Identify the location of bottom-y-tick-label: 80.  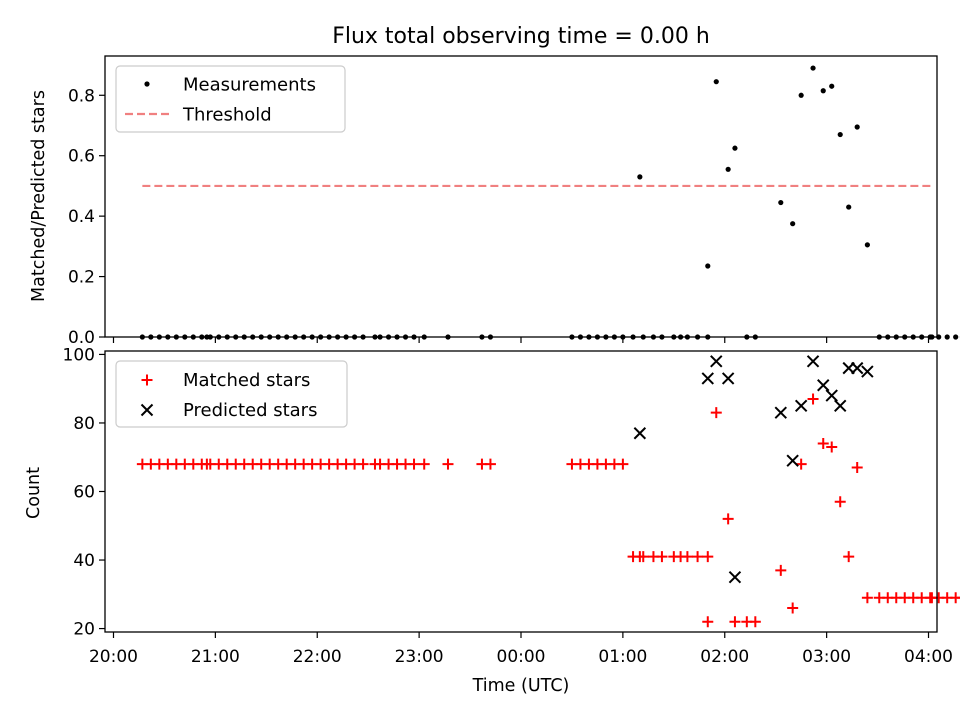
(84, 424).